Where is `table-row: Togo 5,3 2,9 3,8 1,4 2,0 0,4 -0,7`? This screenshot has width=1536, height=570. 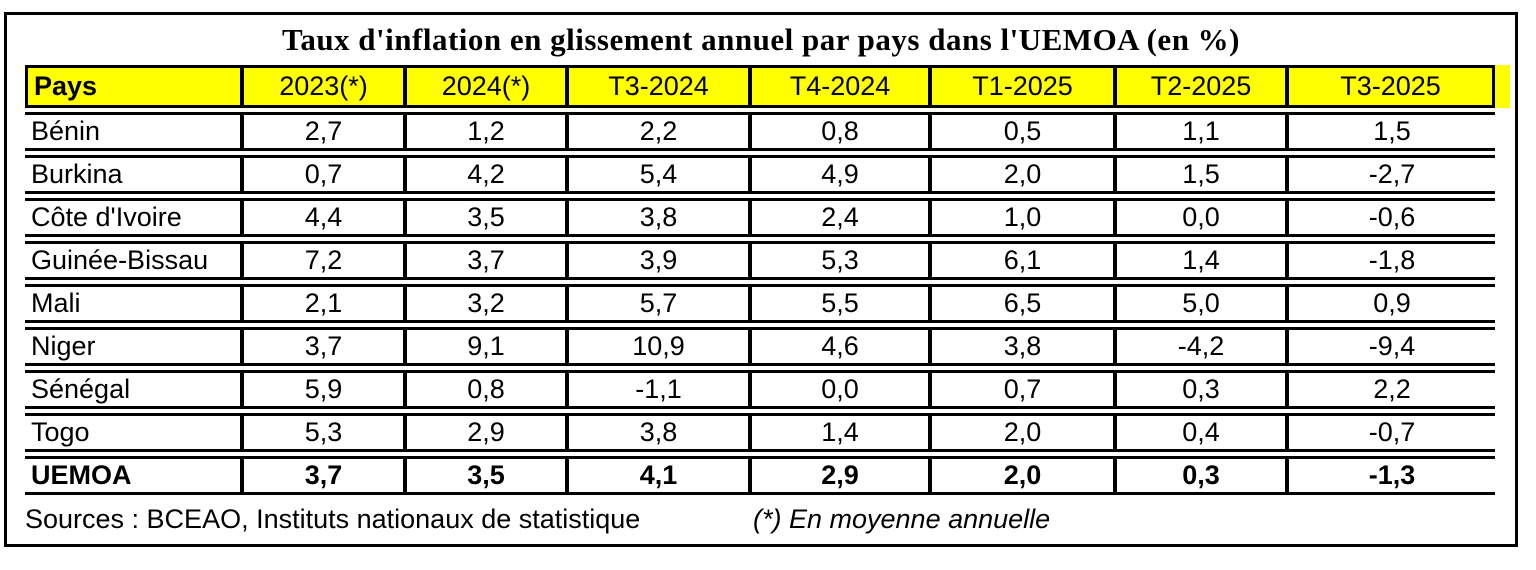 table-row: Togo 5,3 2,9 3,8 1,4 2,0 0,4 -0,7 is located at coordinates (760, 432).